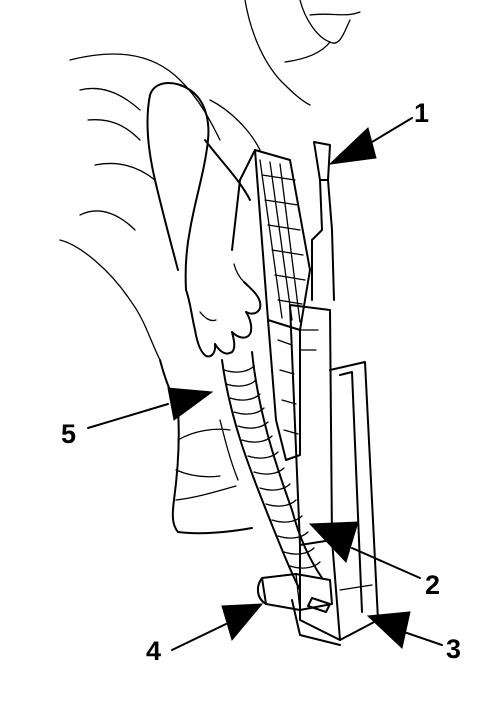 This screenshot has width=500, height=711. Describe the element at coordinates (352, 146) in the screenshot. I see `arrow-1-head` at that location.